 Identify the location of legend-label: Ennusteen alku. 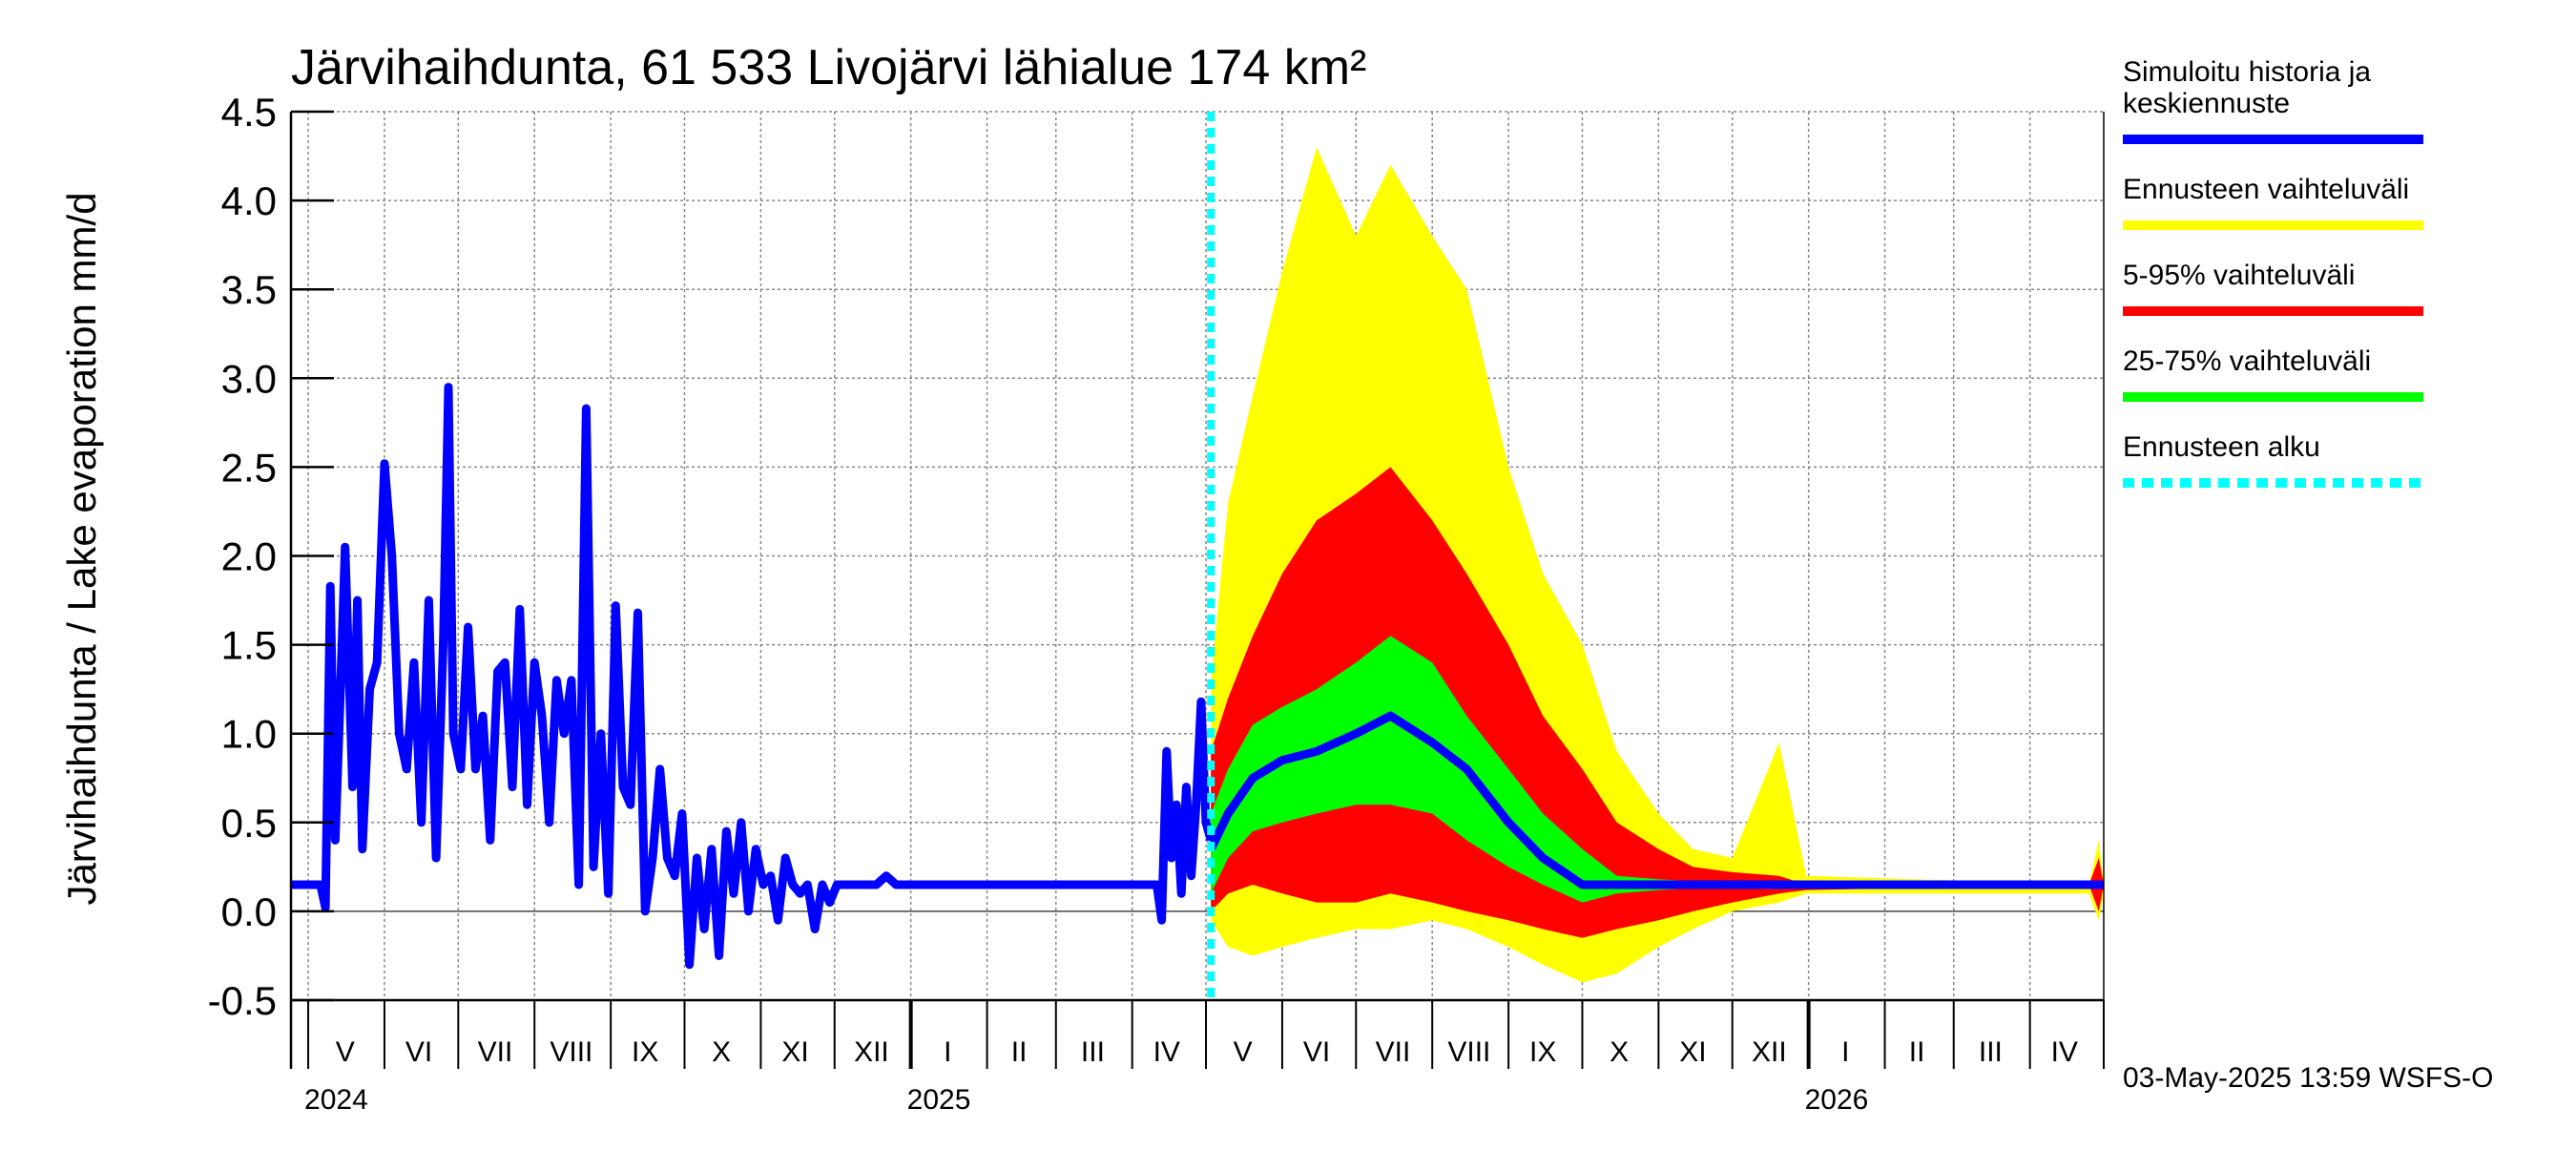
(2221, 447).